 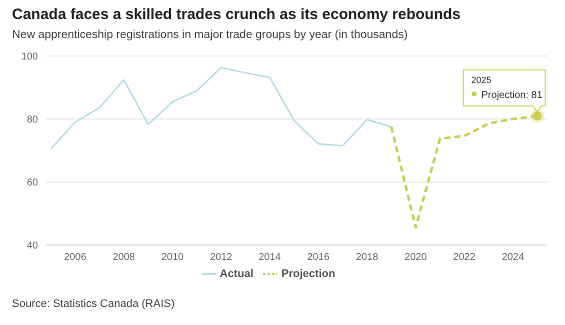 I want to click on y-tick-label: 100, so click(x=29, y=57).